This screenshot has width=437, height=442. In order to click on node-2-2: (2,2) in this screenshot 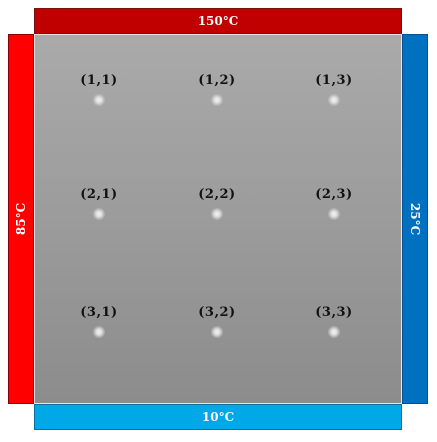, I will do `click(217, 212)`.